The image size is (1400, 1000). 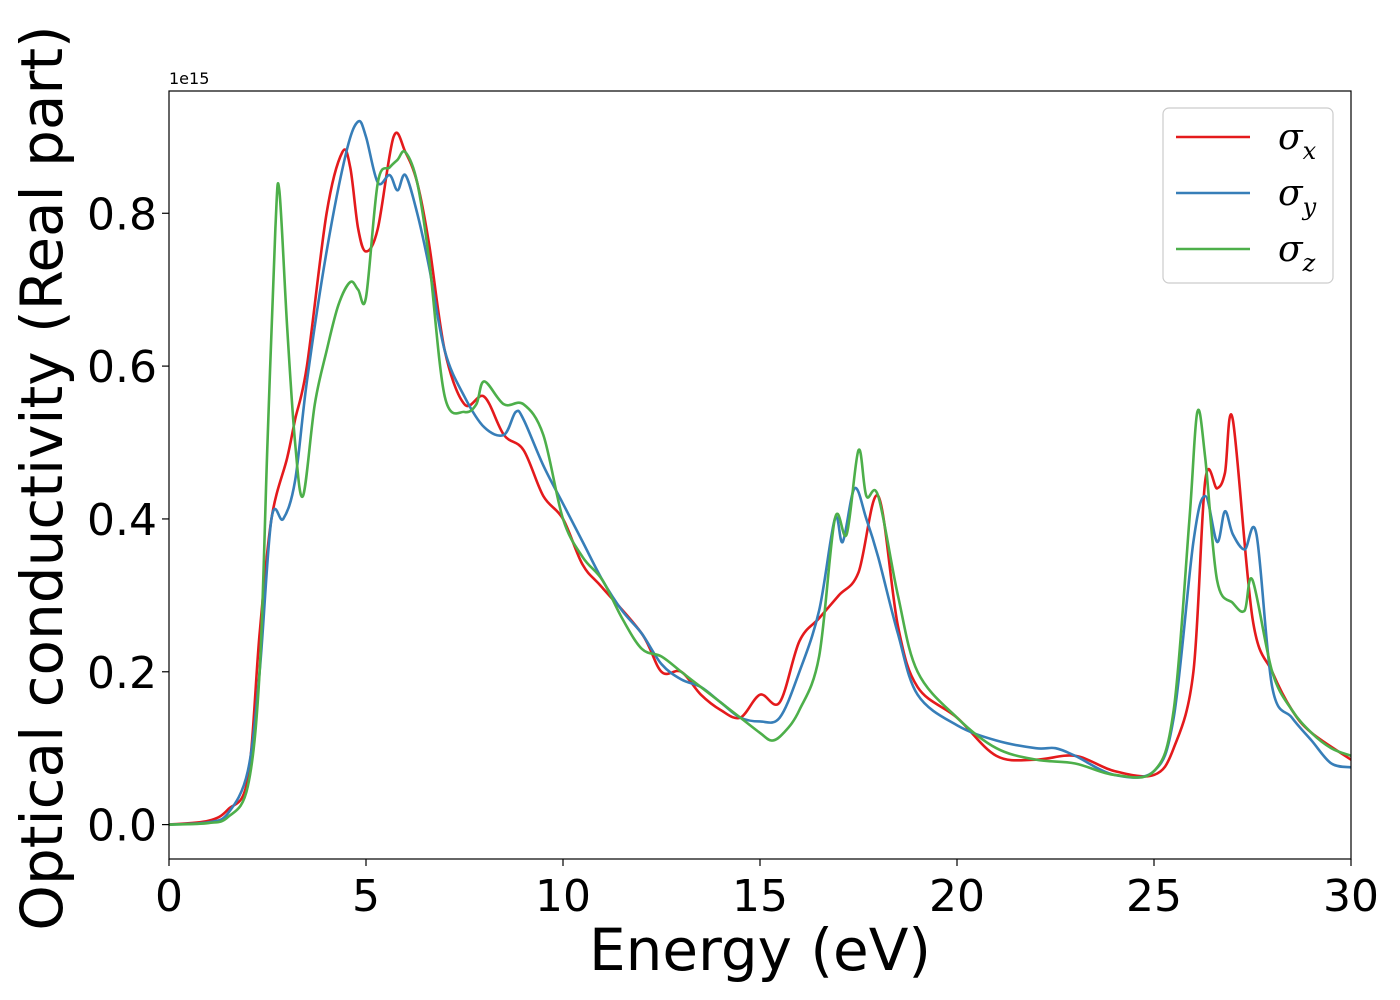 What do you see at coordinates (122, 520) in the screenshot?
I see `y-tick-label: 0.4` at bounding box center [122, 520].